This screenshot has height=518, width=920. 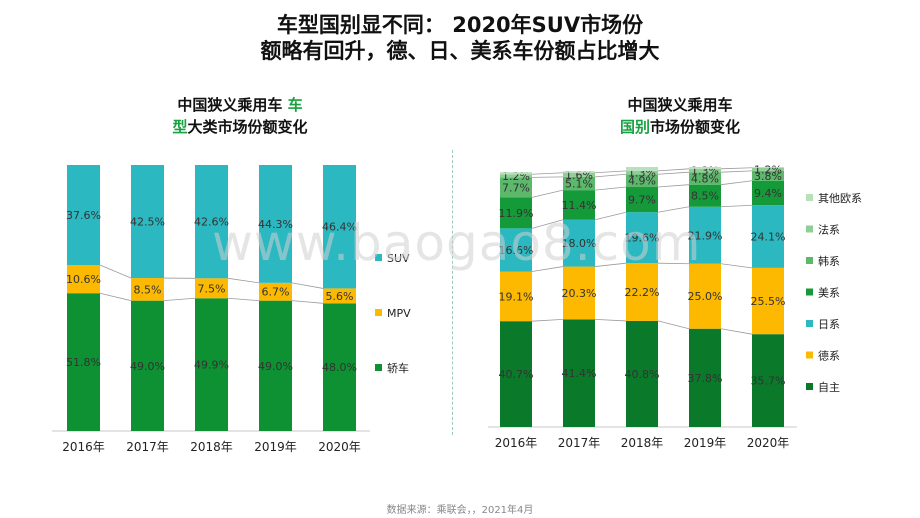 I want to click on left-bar-轿车-3, so click(x=275, y=365).